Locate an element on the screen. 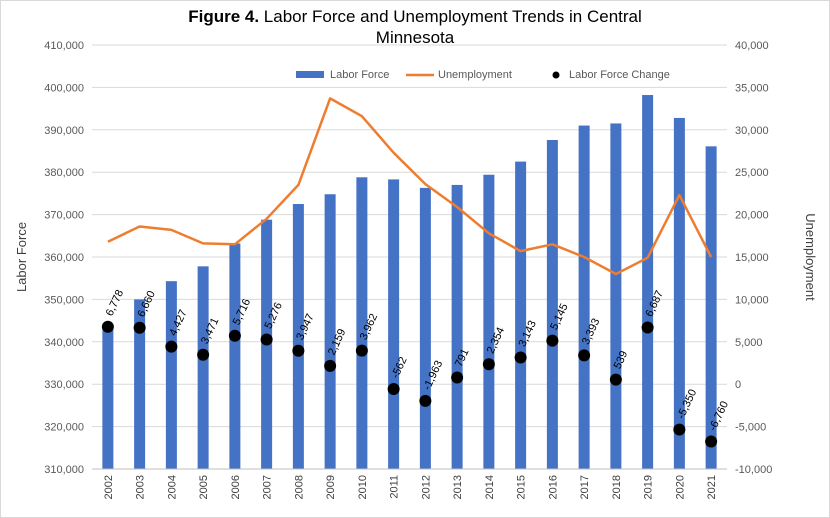 The image size is (830, 518). y-right-tick-label: 40,000 is located at coordinates (752, 46).